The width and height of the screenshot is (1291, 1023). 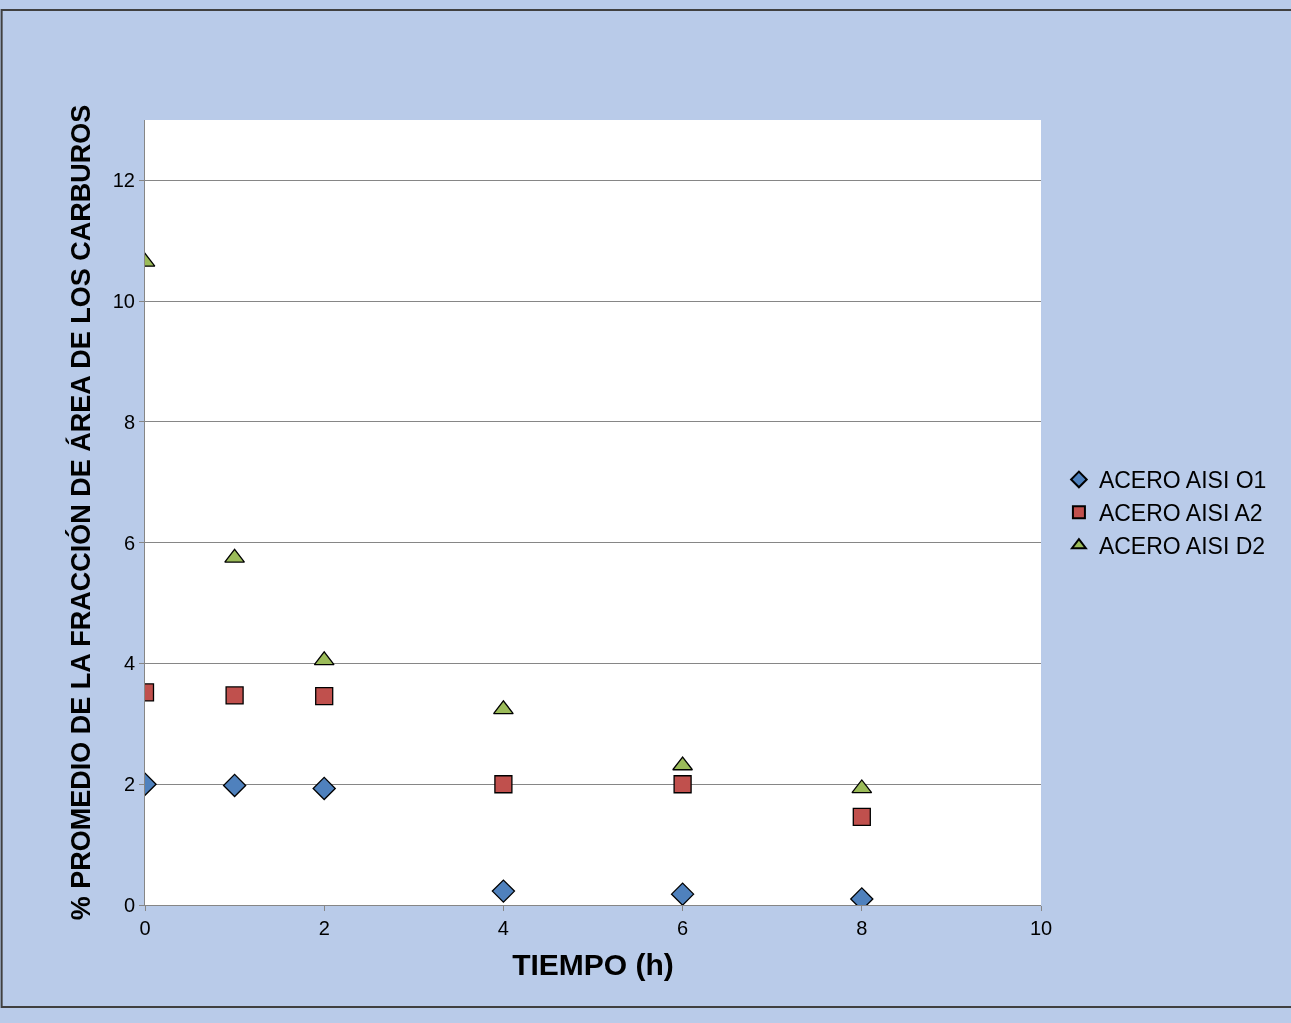 What do you see at coordinates (123, 301) in the screenshot?
I see `y-tick-label: 10` at bounding box center [123, 301].